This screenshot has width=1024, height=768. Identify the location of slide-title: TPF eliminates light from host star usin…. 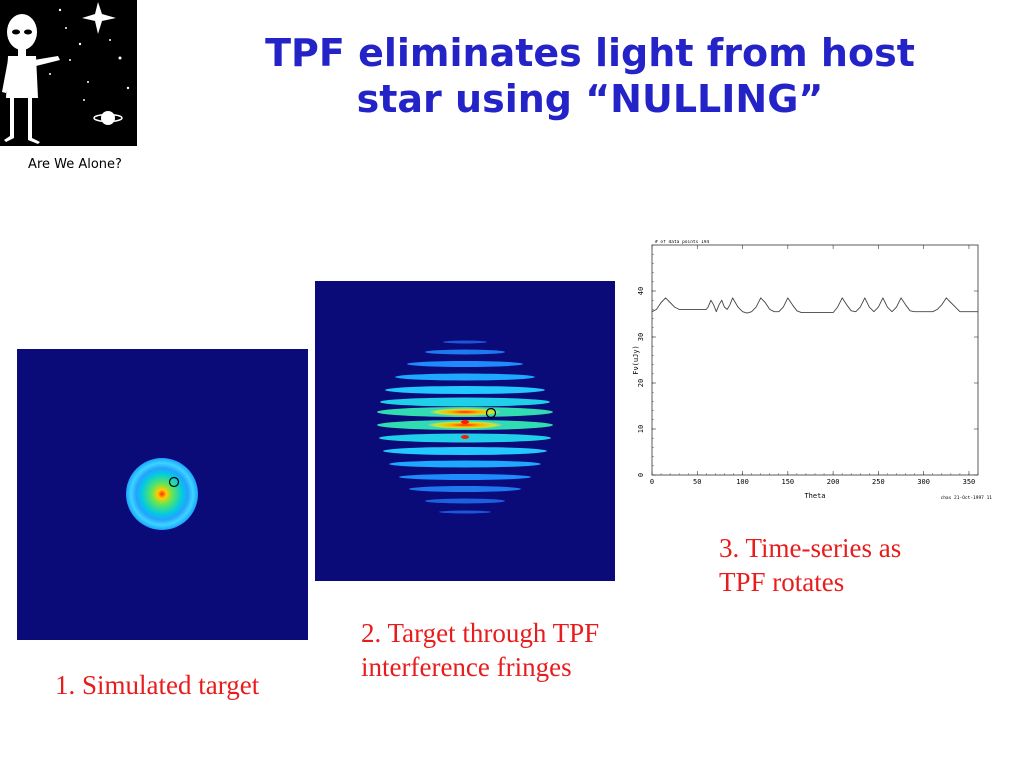
(590, 76).